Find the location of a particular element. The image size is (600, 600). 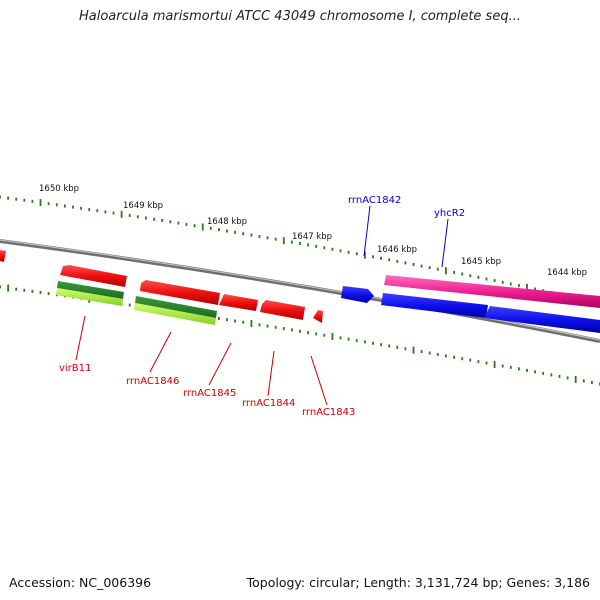

gene-label-yhcR2: yhcR2 is located at coordinates (449, 213).